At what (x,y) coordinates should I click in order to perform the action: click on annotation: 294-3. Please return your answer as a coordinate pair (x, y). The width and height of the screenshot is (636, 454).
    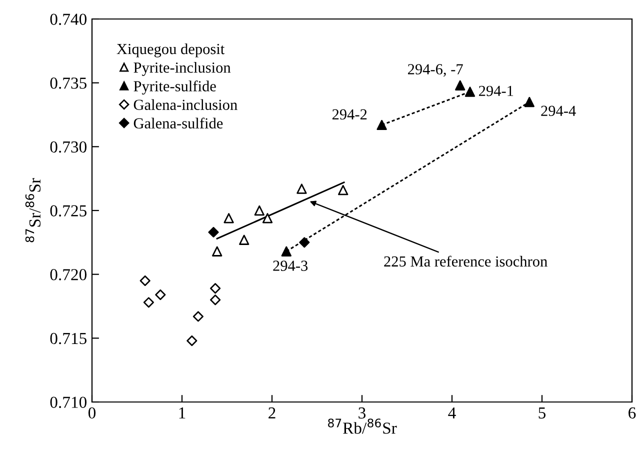
    Looking at the image, I should click on (290, 265).